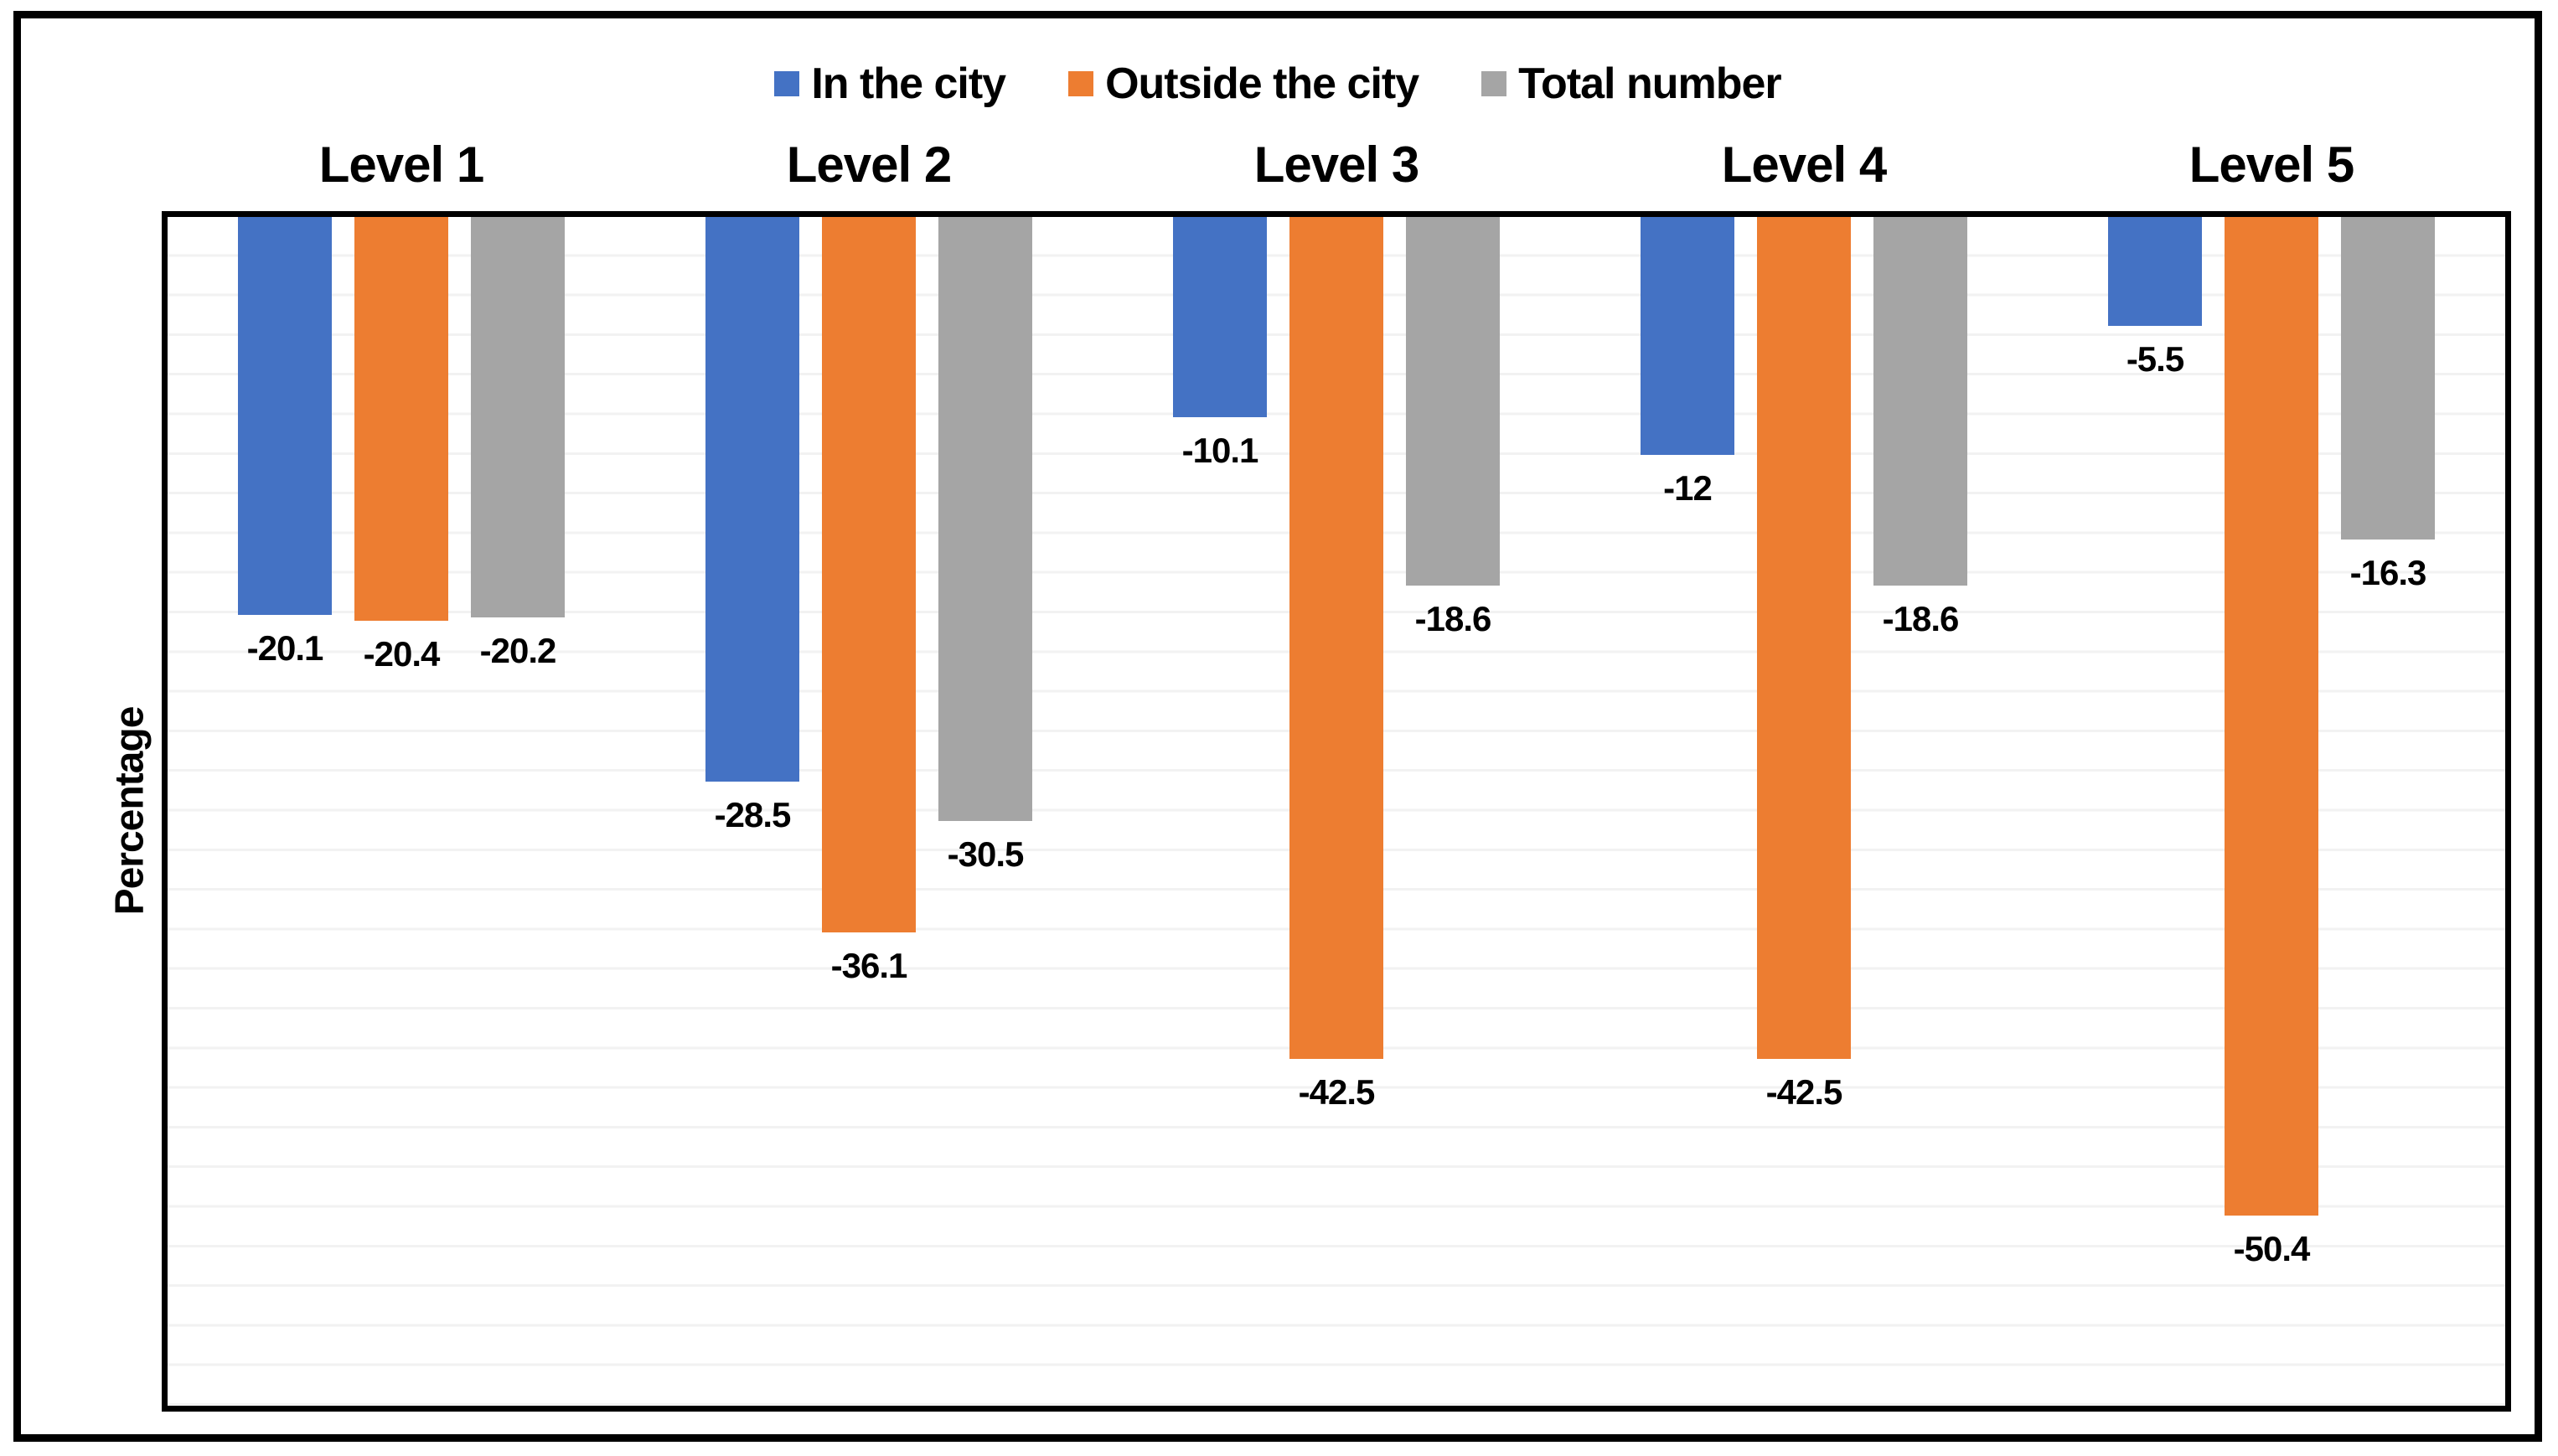  I want to click on category-label-level-3: Level 3, so click(1336, 165).